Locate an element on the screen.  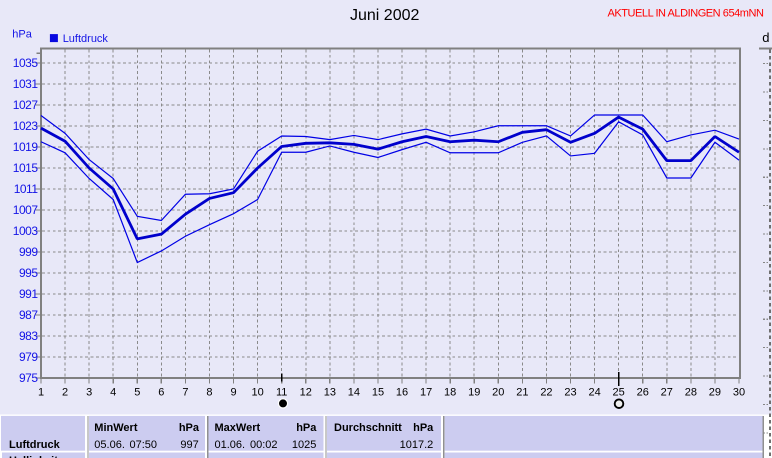
svg-text: 999 is located at coordinates (28, 252).